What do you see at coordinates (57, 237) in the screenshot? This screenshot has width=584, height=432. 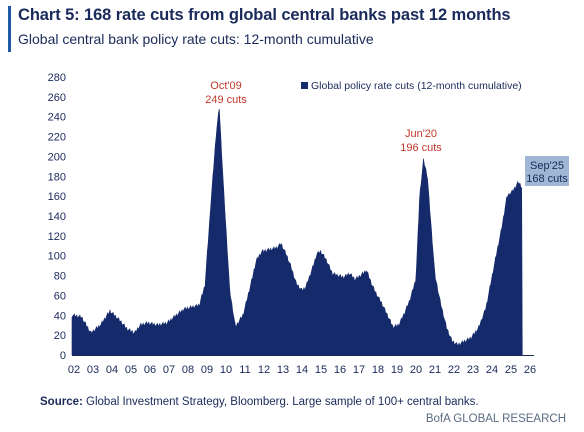 I see `y-tick-label: 120` at bounding box center [57, 237].